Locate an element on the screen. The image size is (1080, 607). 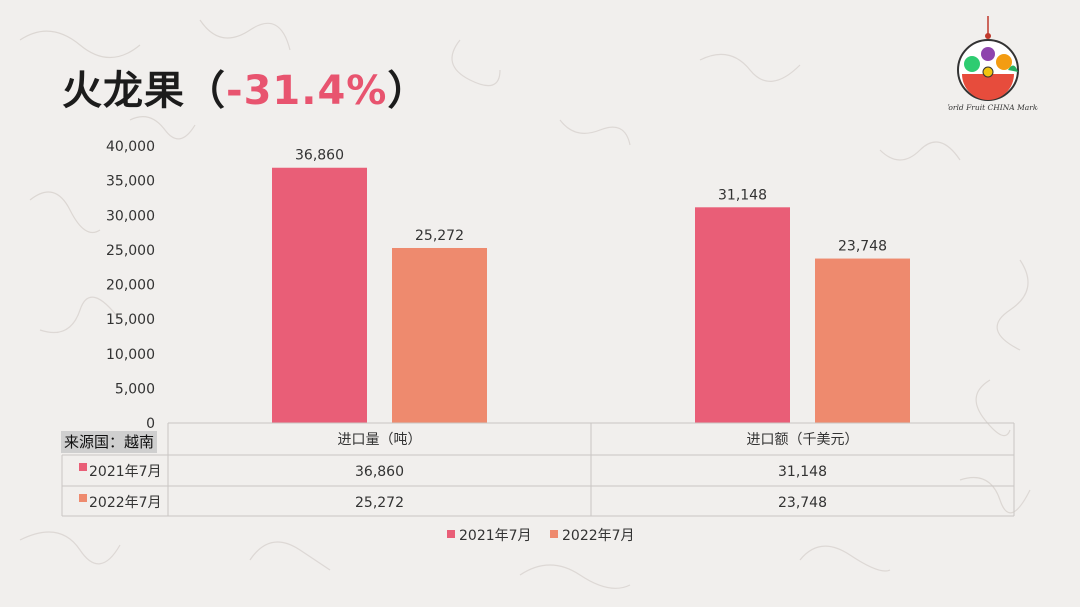
y-tick-label: 10,000 is located at coordinates (130, 355).